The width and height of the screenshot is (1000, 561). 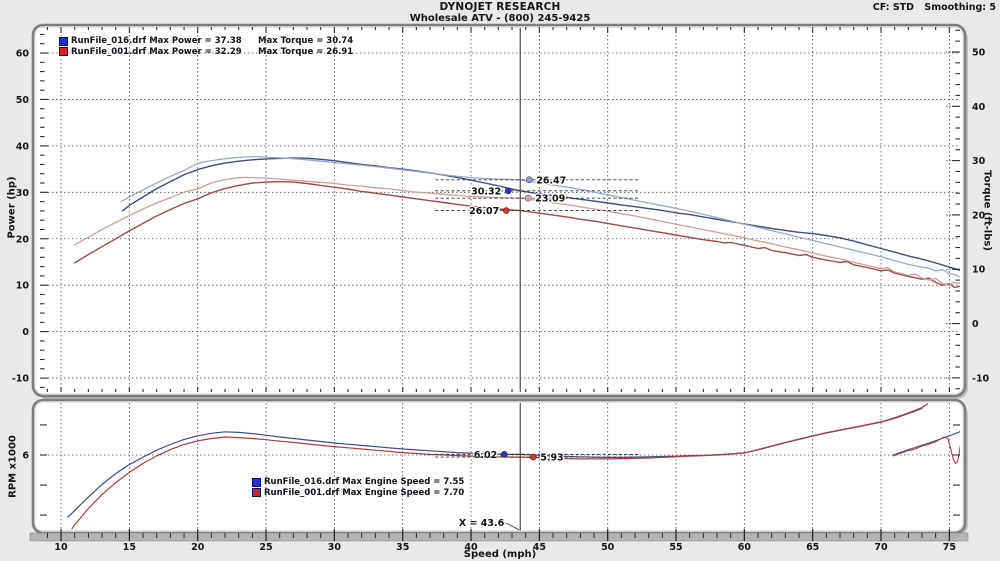 I want to click on svg-text: 15, so click(x=129, y=547).